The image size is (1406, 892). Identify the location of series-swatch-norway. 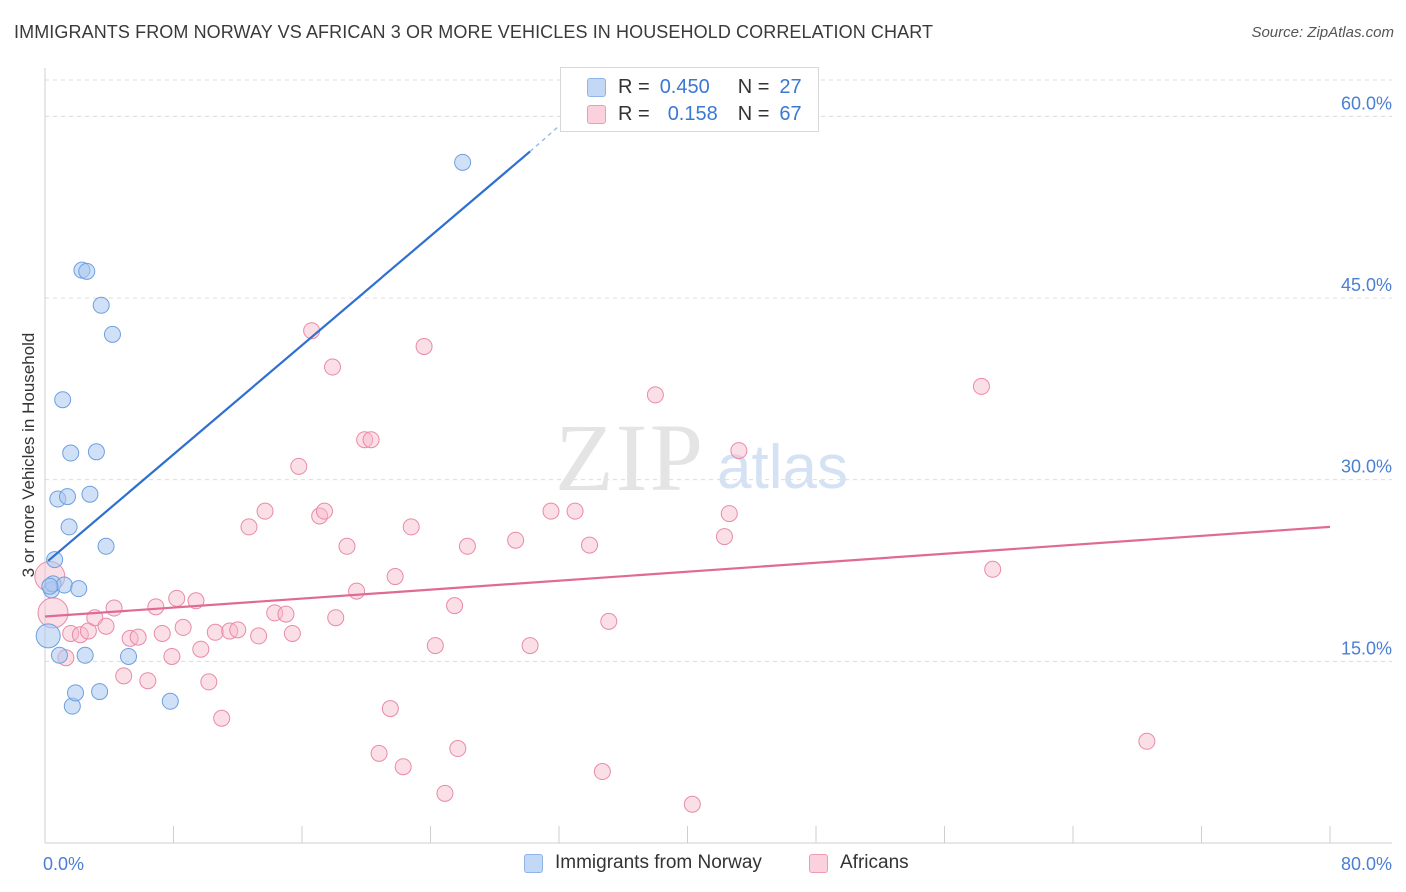
(533, 863).